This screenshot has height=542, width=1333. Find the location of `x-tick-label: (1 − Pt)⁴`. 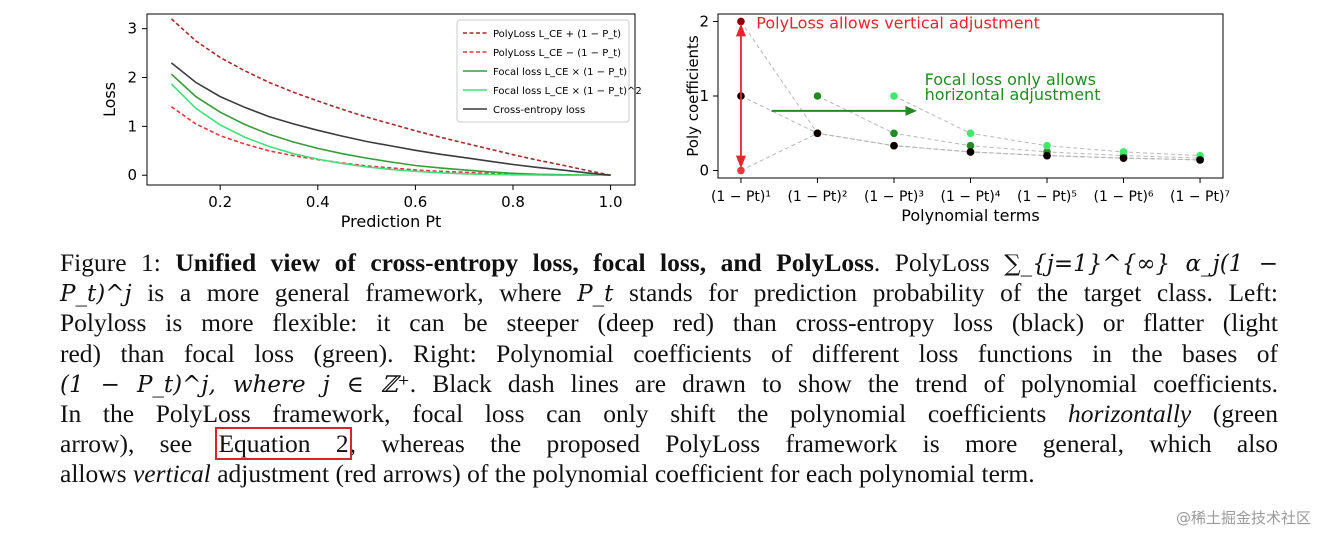

x-tick-label: (1 − Pt)⁴ is located at coordinates (970, 197).